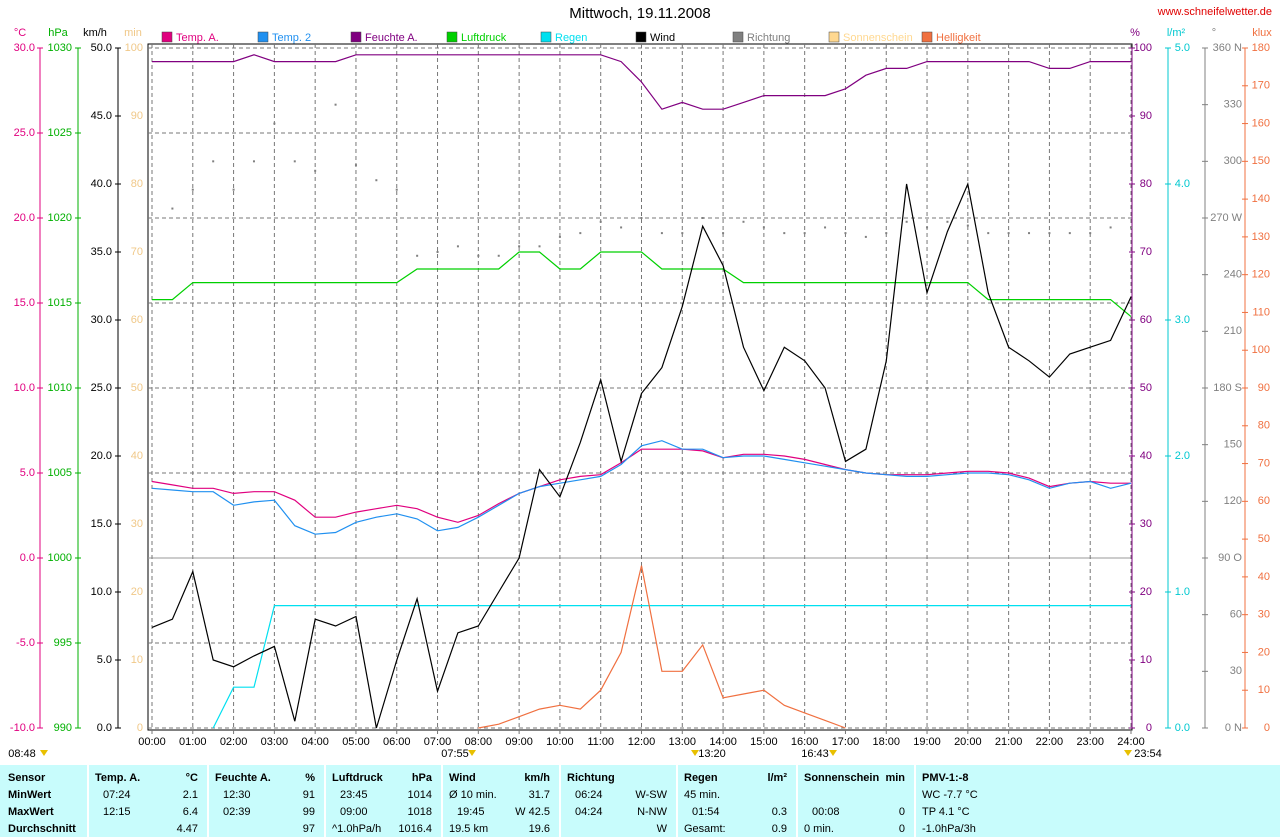 Image resolution: width=1280 pixels, height=837 pixels. What do you see at coordinates (1262, 33) in the screenshot?
I see `axis-unit: klux` at bounding box center [1262, 33].